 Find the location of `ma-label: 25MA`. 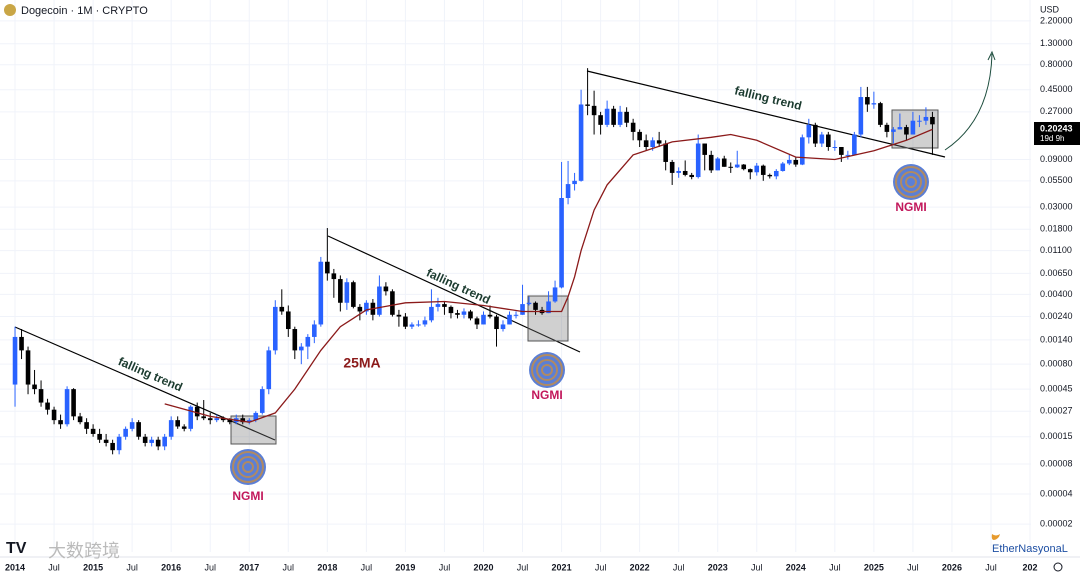

ma-label: 25MA is located at coordinates (361, 363).